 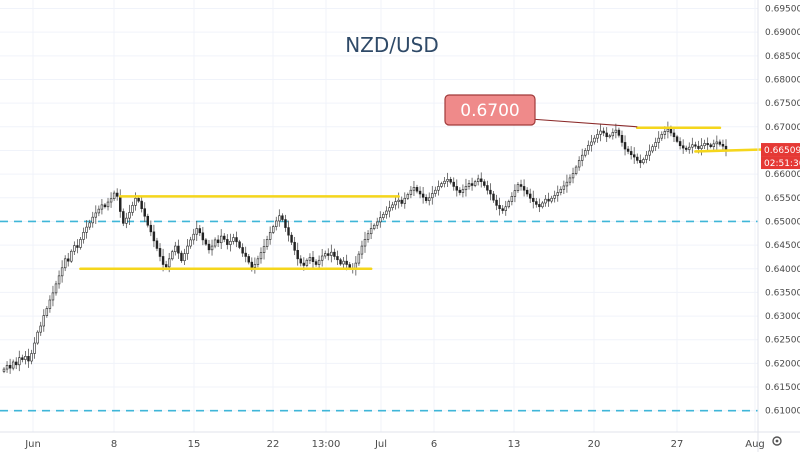 What do you see at coordinates (490, 110) in the screenshot?
I see `callout-box` at bounding box center [490, 110].